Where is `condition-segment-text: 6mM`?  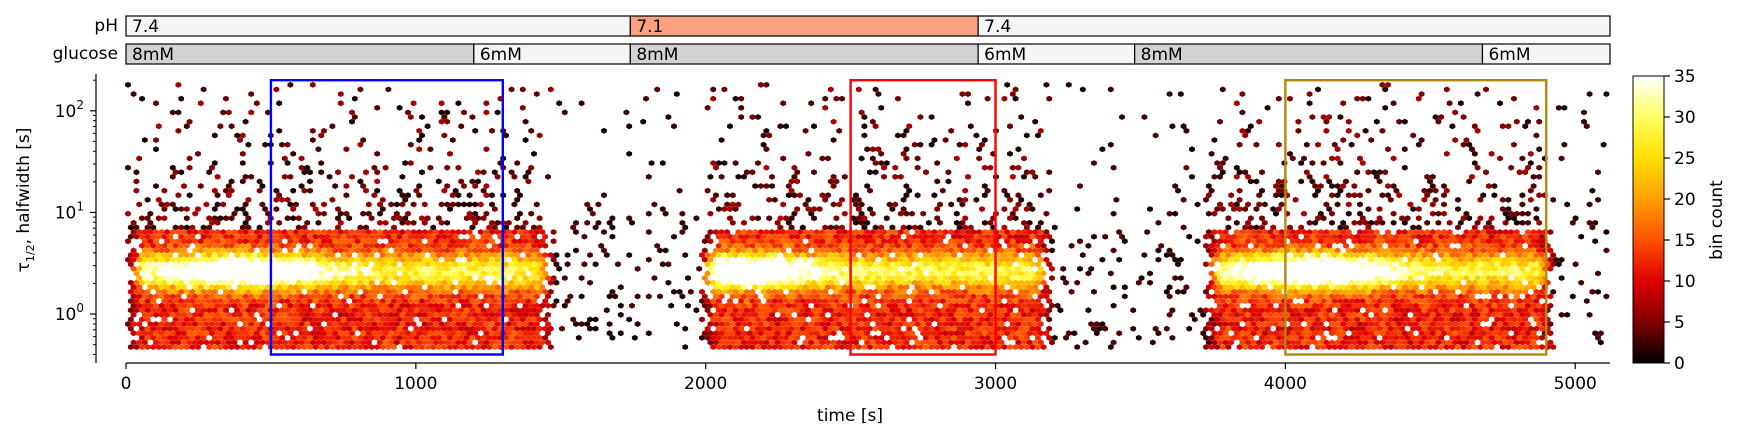 condition-segment-text: 6mM is located at coordinates (1509, 55).